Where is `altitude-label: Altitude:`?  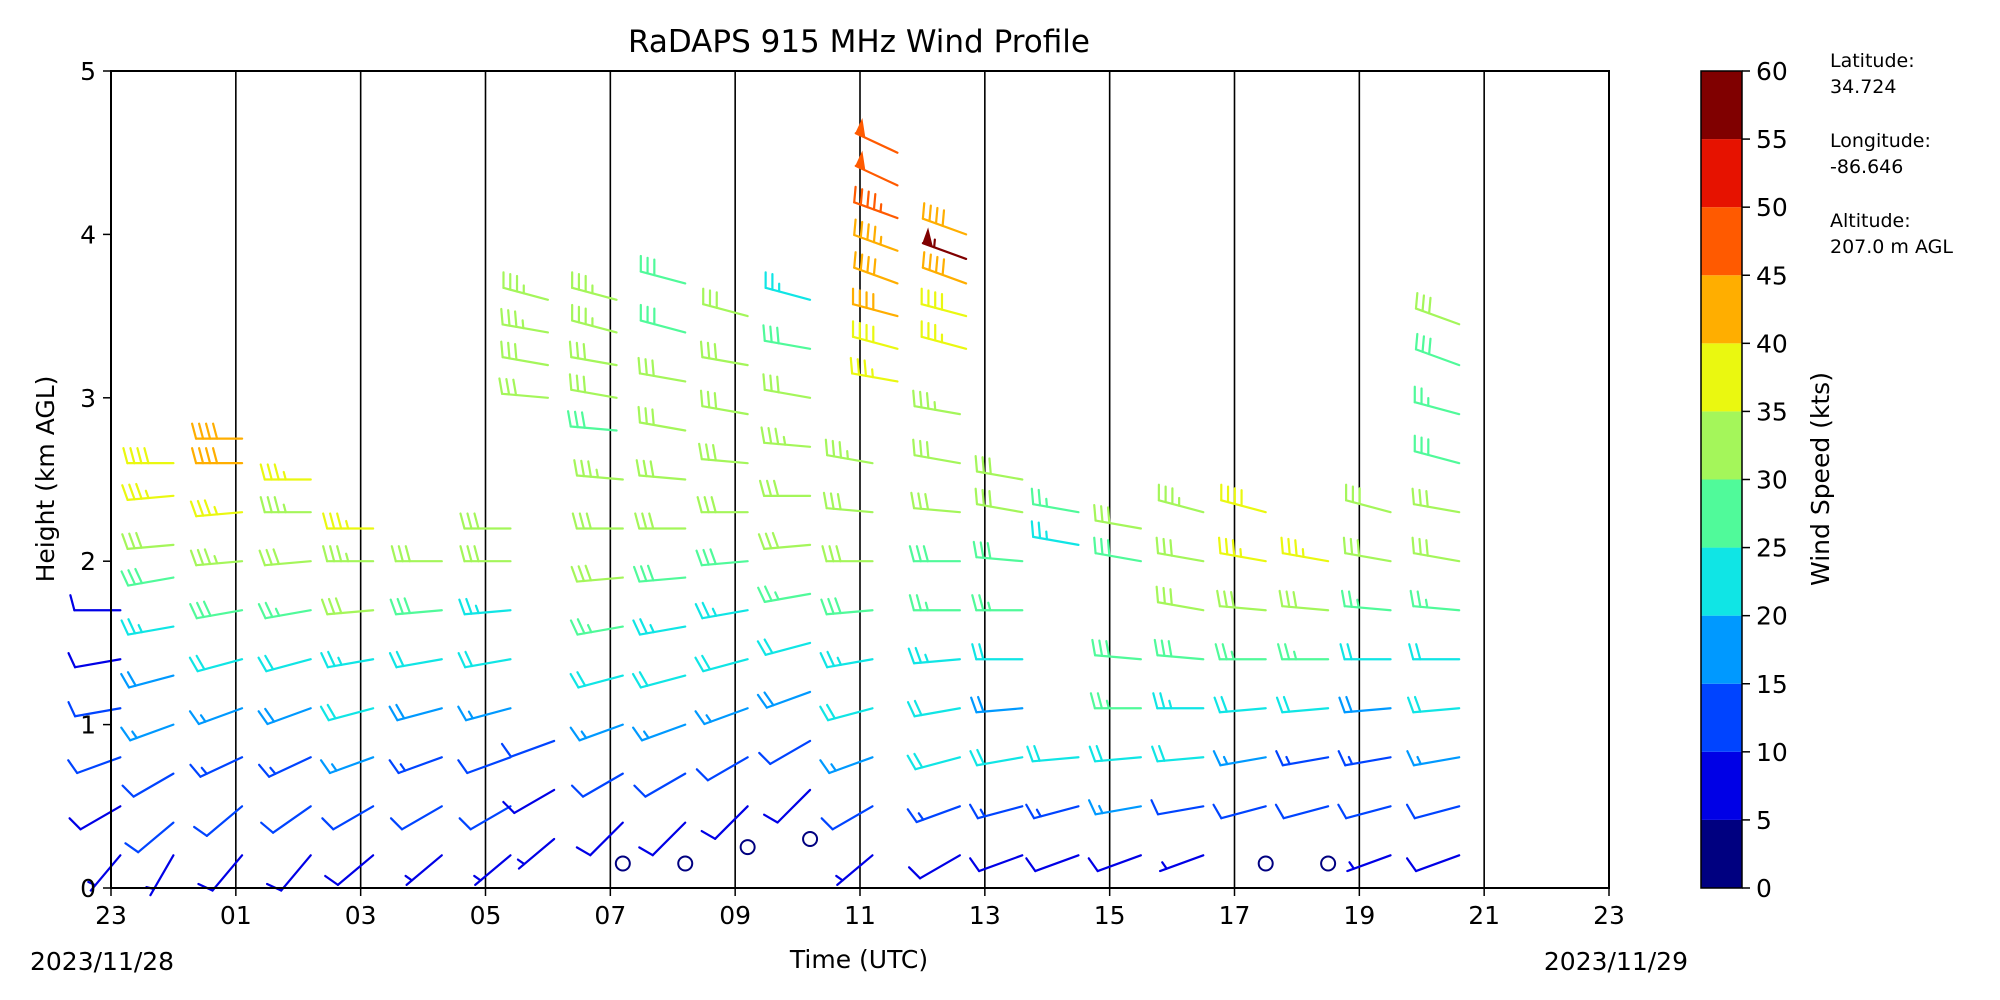 altitude-label: Altitude: is located at coordinates (1870, 221).